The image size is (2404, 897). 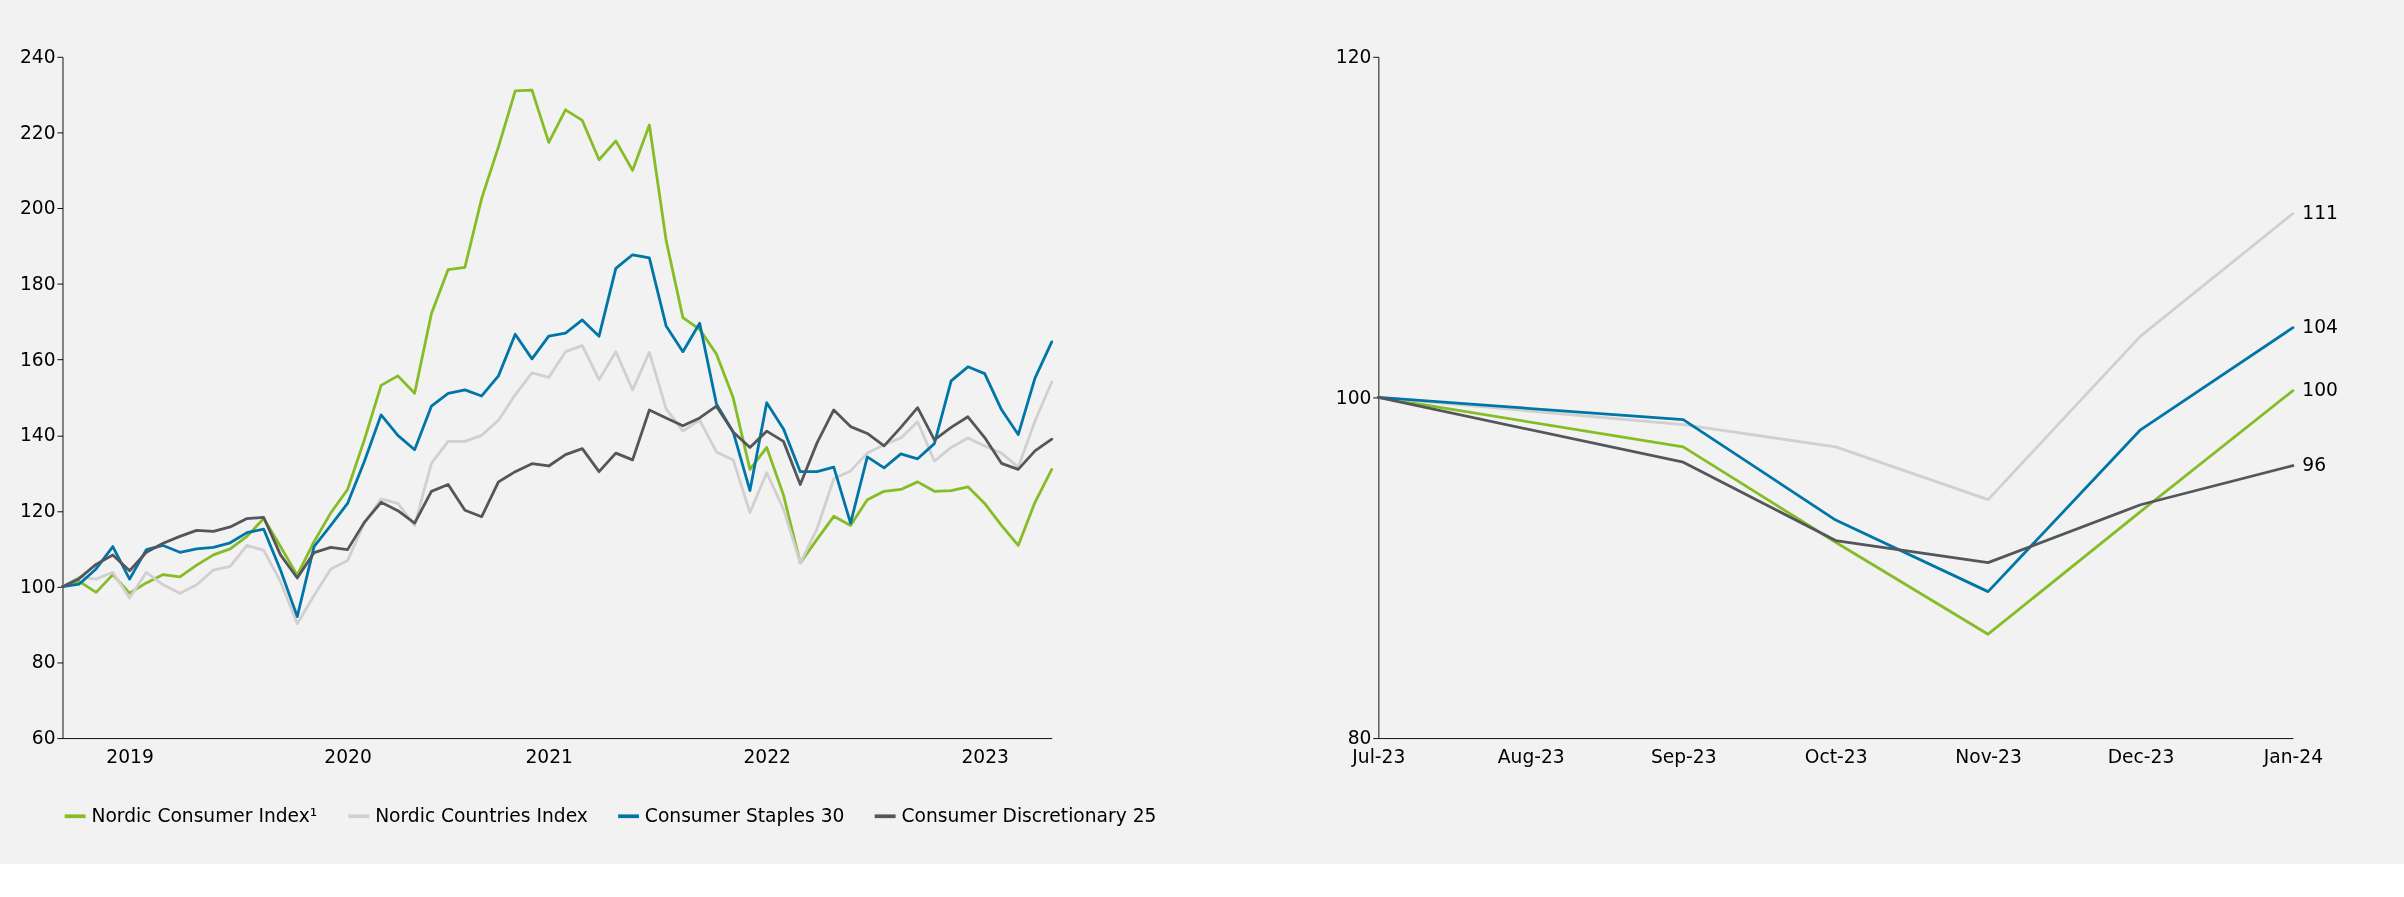 What do you see at coordinates (43, 738) in the screenshot?
I see `y-tick-label: 60` at bounding box center [43, 738].